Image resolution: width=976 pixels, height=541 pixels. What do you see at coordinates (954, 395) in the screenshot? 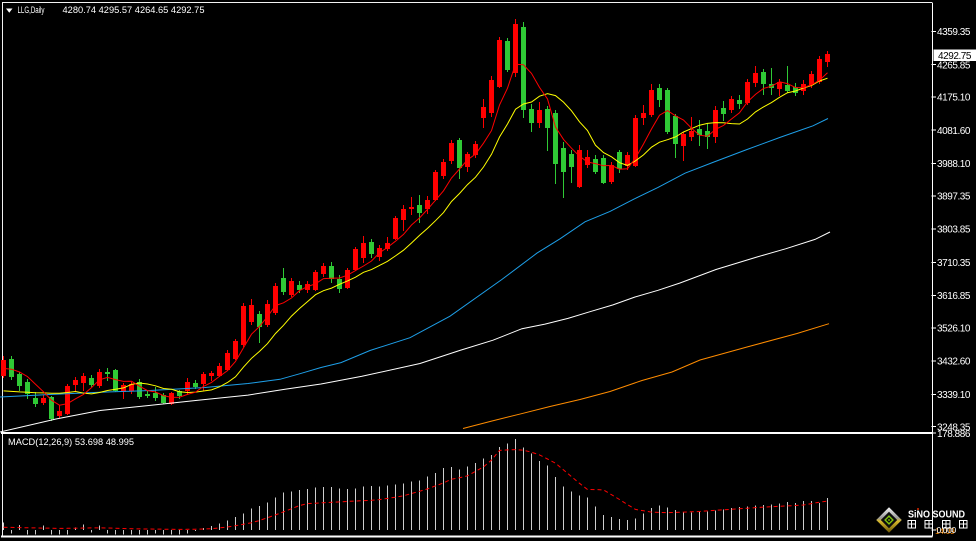
I see `svg-text: 3339.10` at bounding box center [954, 395].